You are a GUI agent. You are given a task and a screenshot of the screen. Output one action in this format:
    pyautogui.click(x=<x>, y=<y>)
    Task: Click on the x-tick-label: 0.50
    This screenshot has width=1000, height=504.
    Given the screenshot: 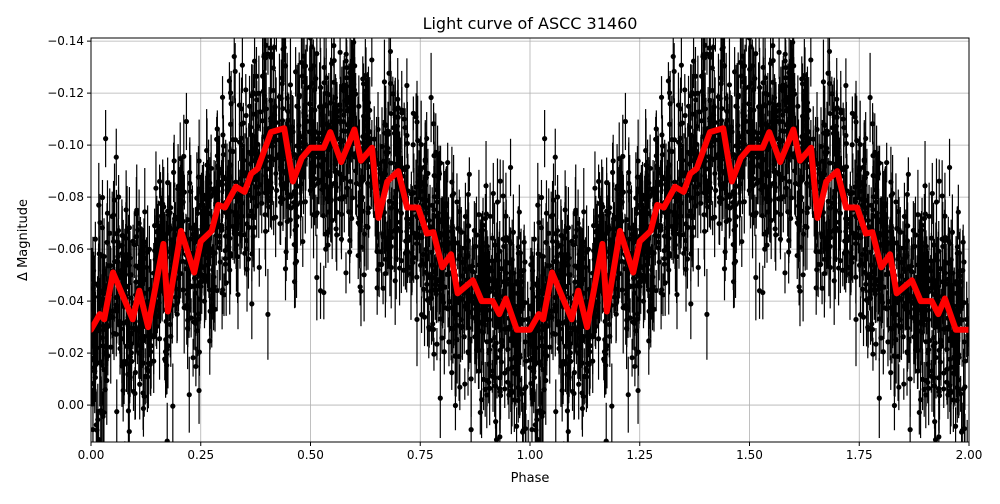 What is the action you would take?
    pyautogui.click(x=310, y=455)
    